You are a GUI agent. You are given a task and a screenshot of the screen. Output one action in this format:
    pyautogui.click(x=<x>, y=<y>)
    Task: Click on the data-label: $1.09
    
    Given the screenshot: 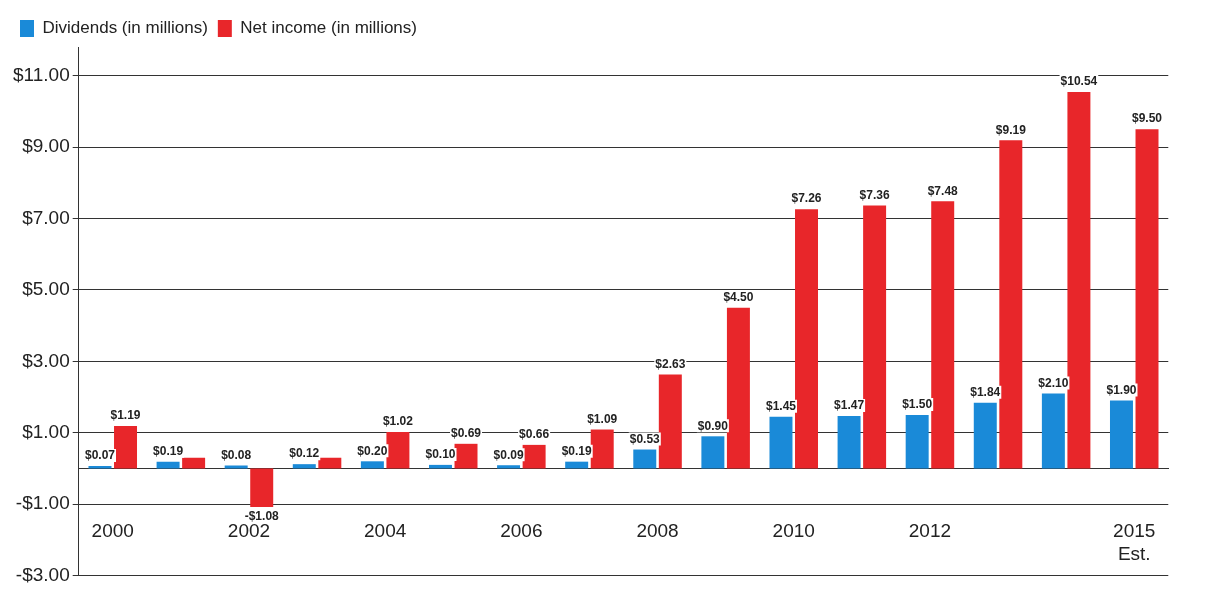 What is the action you would take?
    pyautogui.click(x=602, y=418)
    